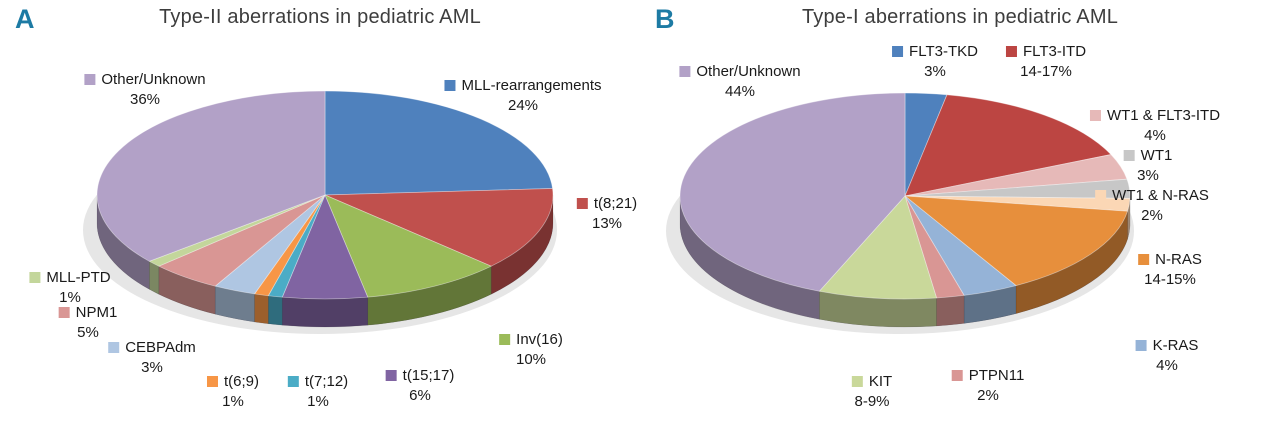  Describe the element at coordinates (318, 392) in the screenshot. I see `slice-label: t(7;12) 1%` at that location.